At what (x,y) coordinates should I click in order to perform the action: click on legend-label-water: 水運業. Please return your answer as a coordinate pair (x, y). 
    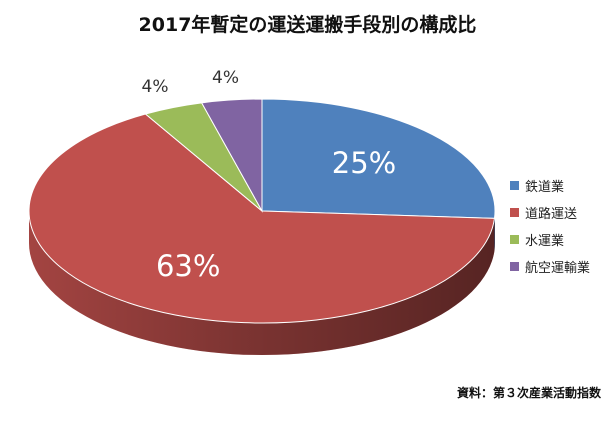
    Looking at the image, I should click on (545, 241).